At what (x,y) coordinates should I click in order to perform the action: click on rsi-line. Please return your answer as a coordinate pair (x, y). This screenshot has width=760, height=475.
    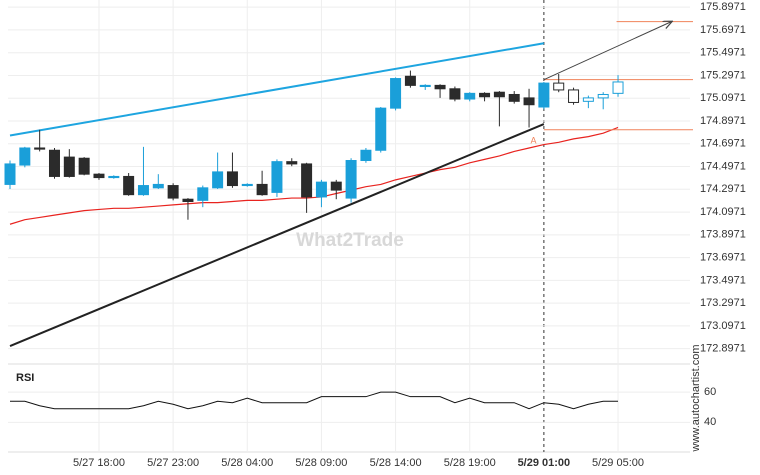
    Looking at the image, I should click on (314, 400).